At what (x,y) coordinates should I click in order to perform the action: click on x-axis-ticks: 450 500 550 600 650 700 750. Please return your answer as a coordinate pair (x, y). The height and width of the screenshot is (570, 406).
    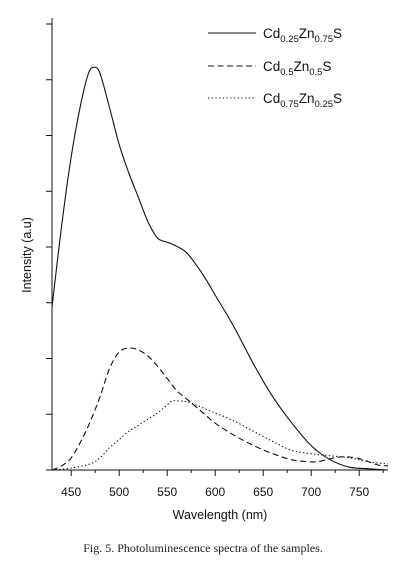
    Looking at the image, I should click on (222, 484).